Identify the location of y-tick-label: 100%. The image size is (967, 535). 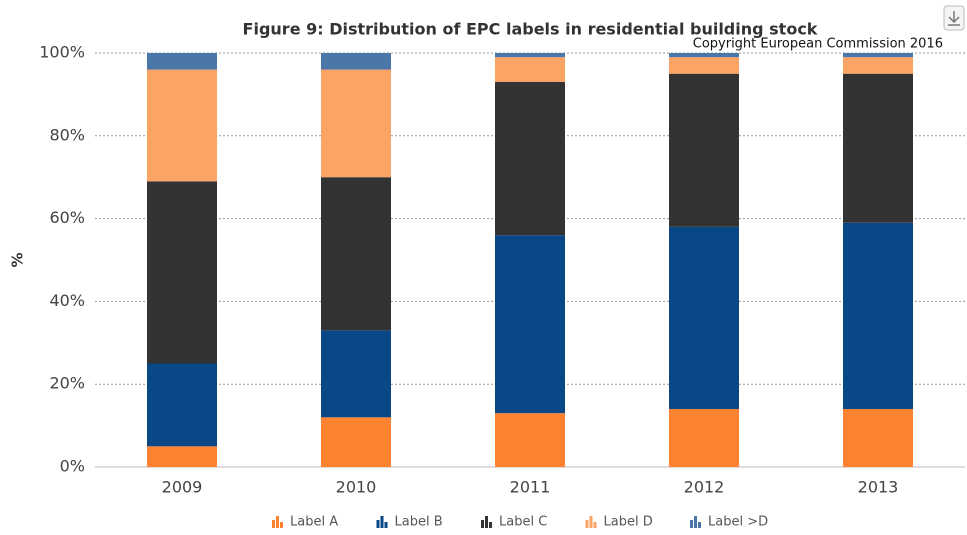
(62, 52).